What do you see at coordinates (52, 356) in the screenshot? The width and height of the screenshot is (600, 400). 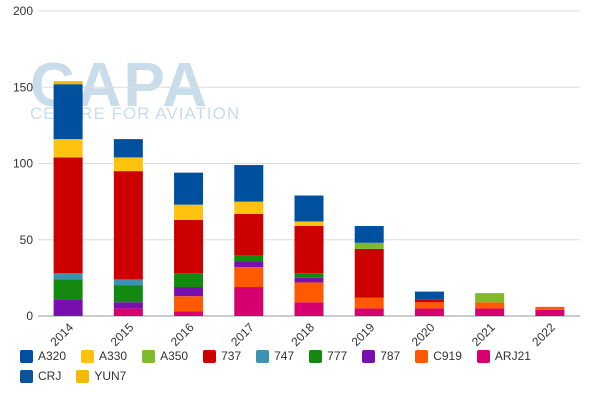 I see `legend-label: A320` at bounding box center [52, 356].